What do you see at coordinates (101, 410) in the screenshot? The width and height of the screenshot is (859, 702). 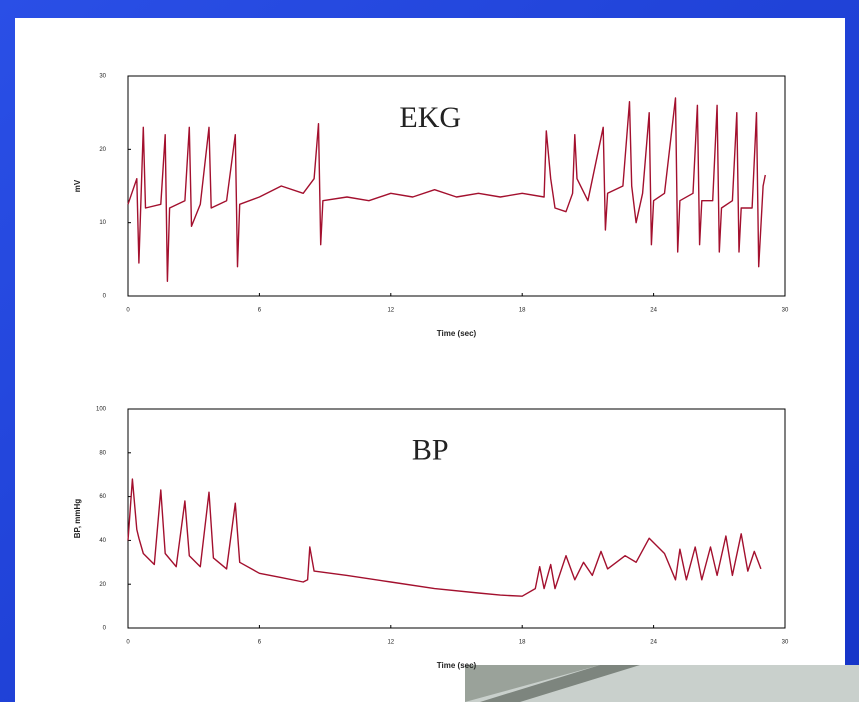 I see `y-tick-label: 100` at bounding box center [101, 410].